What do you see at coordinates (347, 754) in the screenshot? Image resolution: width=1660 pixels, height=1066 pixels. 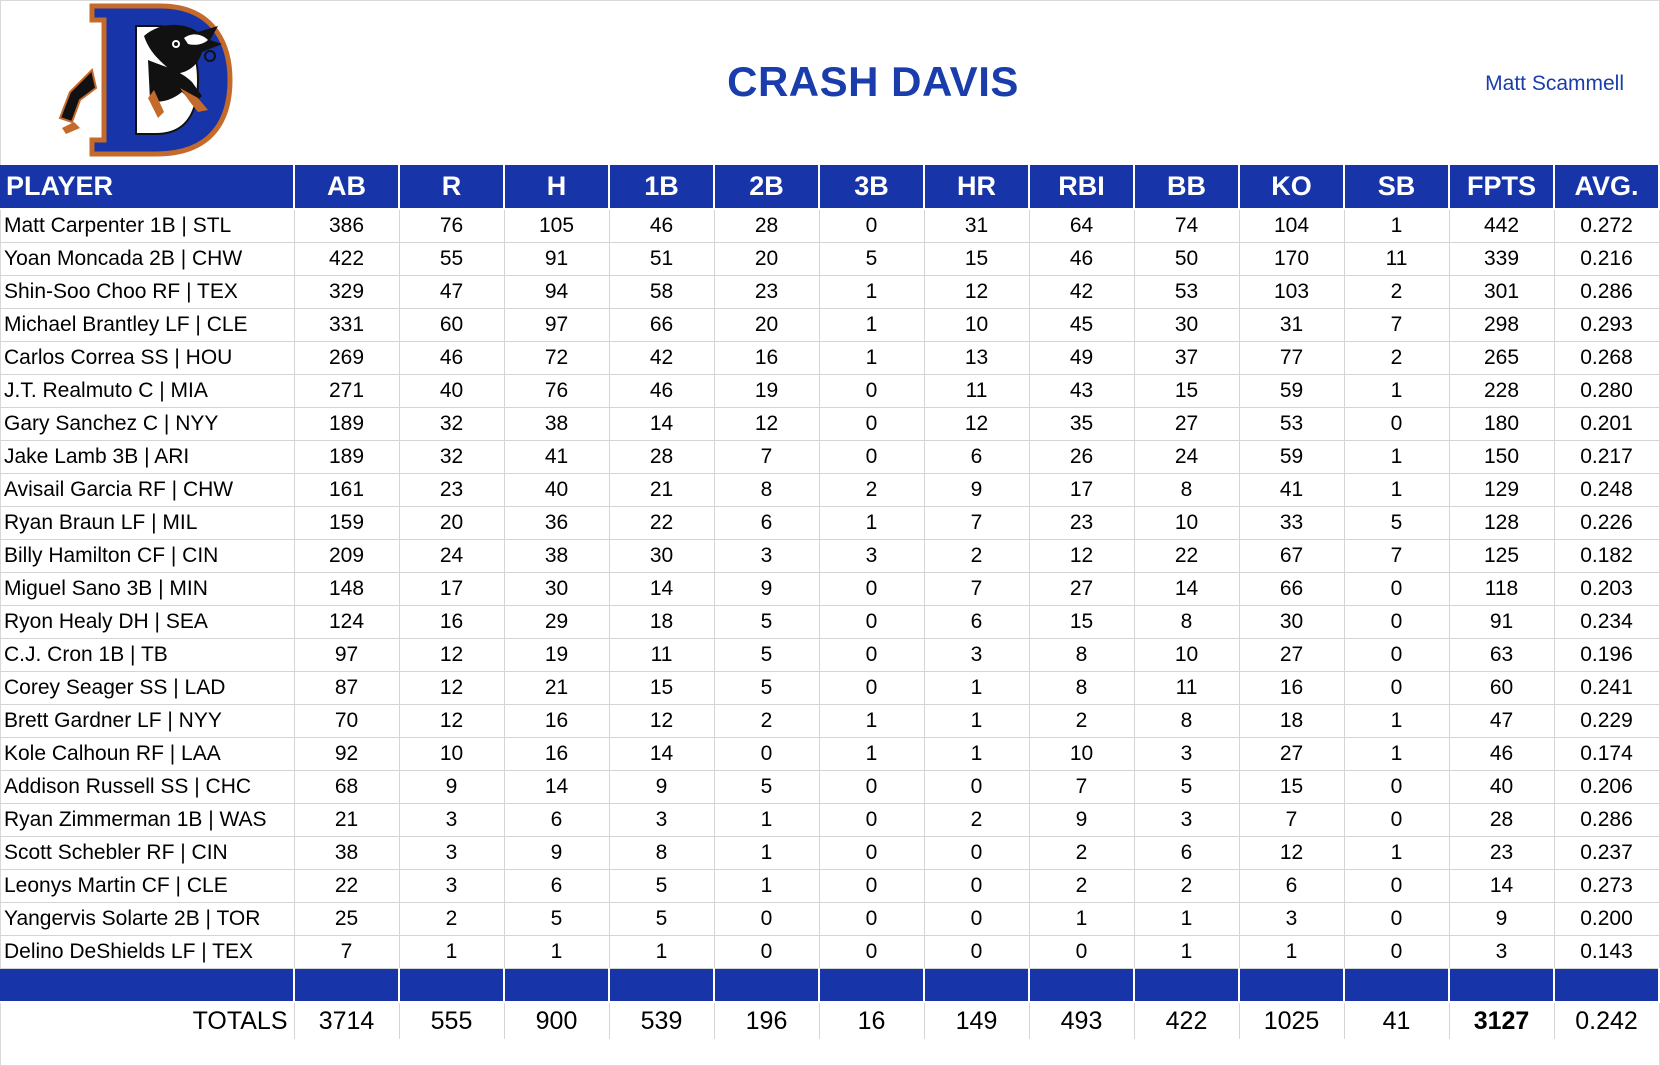 I see `cell-ab: 92` at bounding box center [347, 754].